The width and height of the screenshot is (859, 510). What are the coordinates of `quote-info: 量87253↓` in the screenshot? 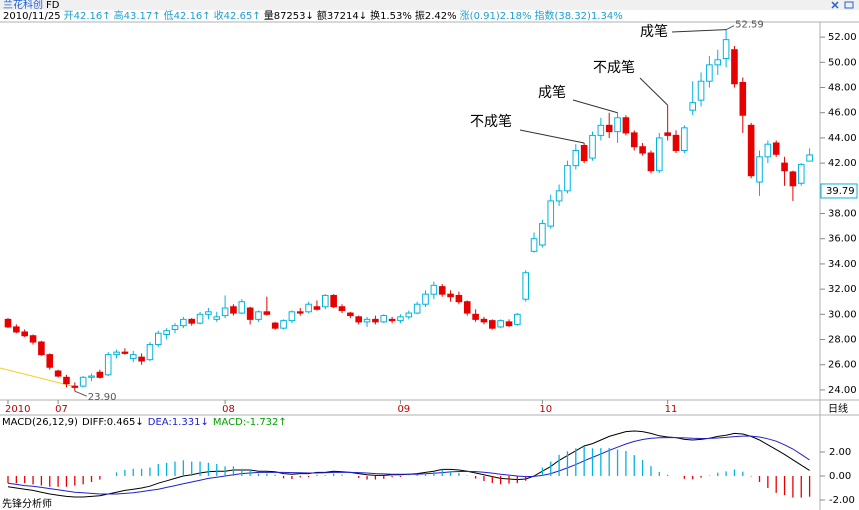 It's located at (289, 16).